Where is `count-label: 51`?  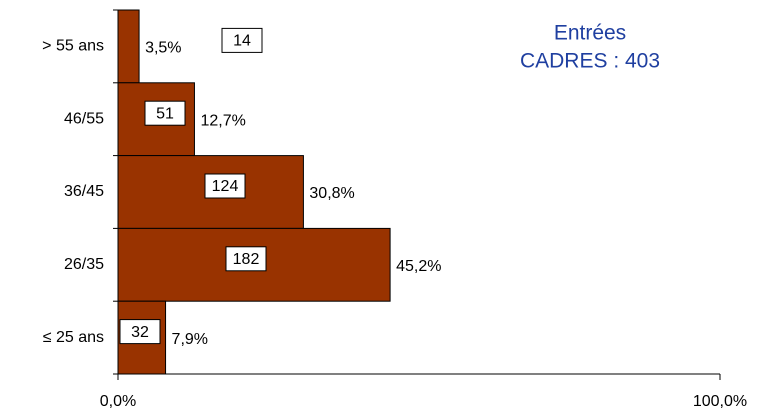
count-label: 51 is located at coordinates (165, 113).